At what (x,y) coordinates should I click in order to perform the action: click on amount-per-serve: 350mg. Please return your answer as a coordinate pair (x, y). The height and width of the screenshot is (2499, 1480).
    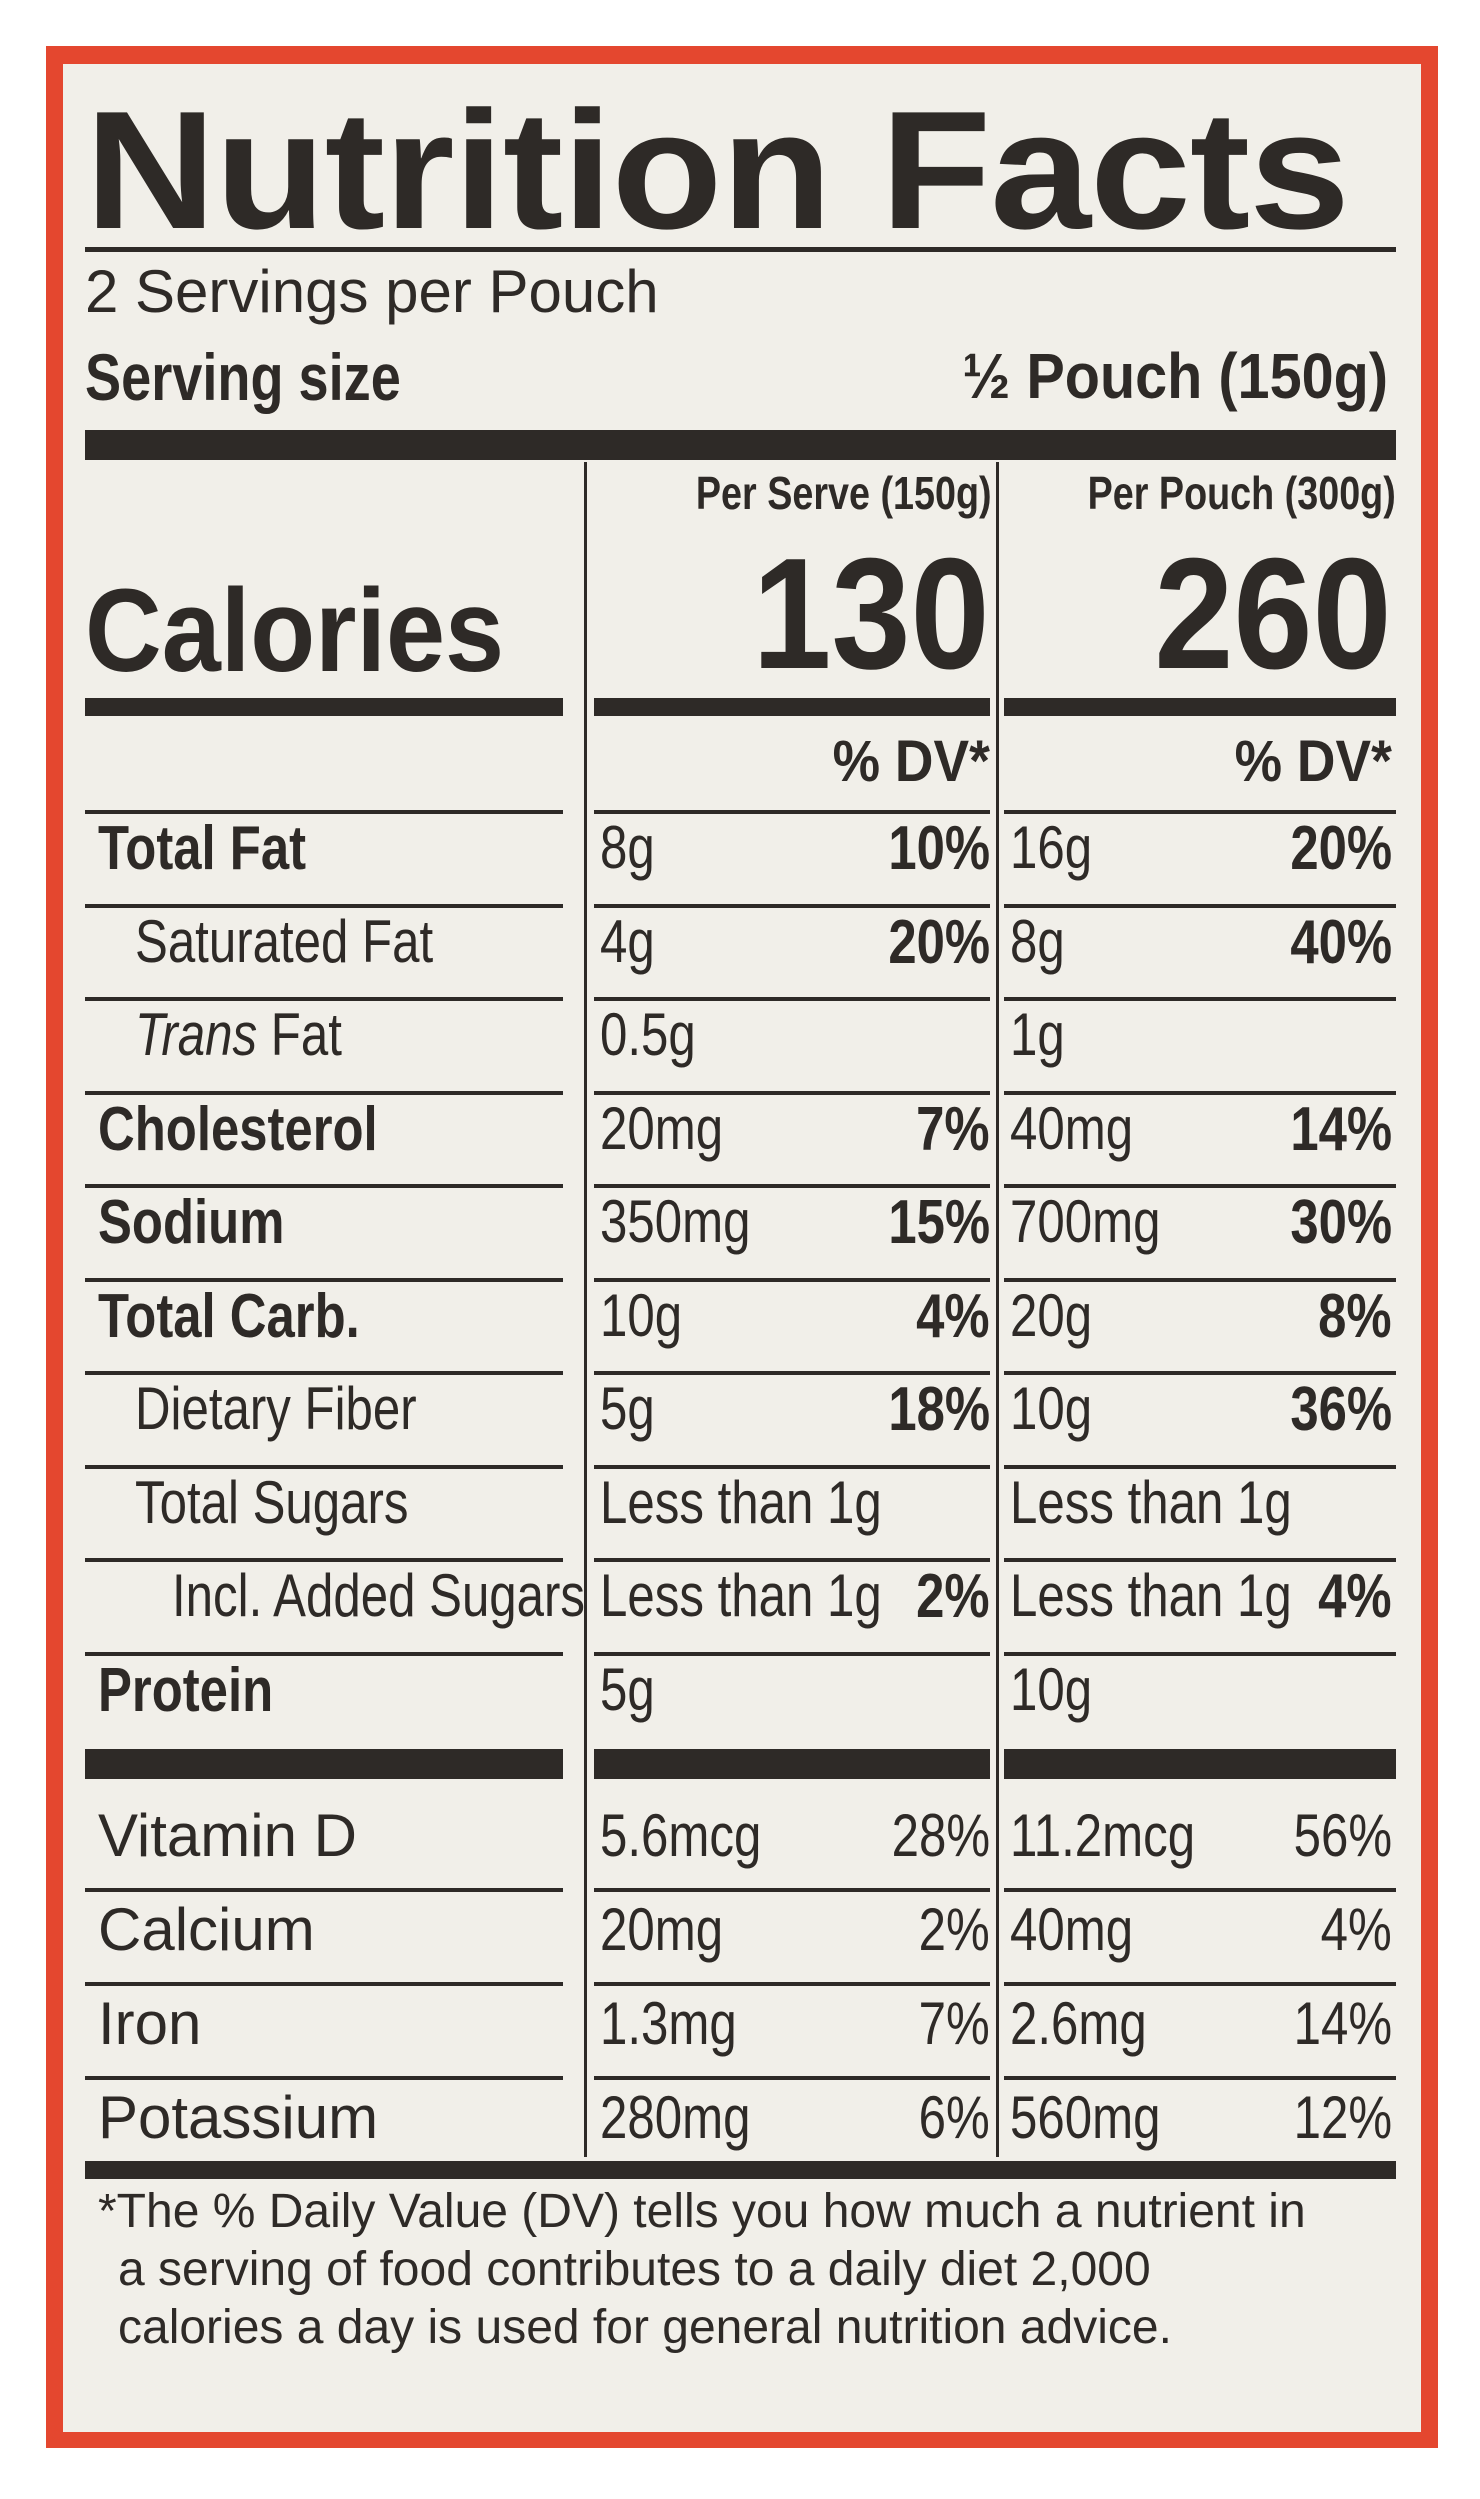
    Looking at the image, I should click on (675, 1221).